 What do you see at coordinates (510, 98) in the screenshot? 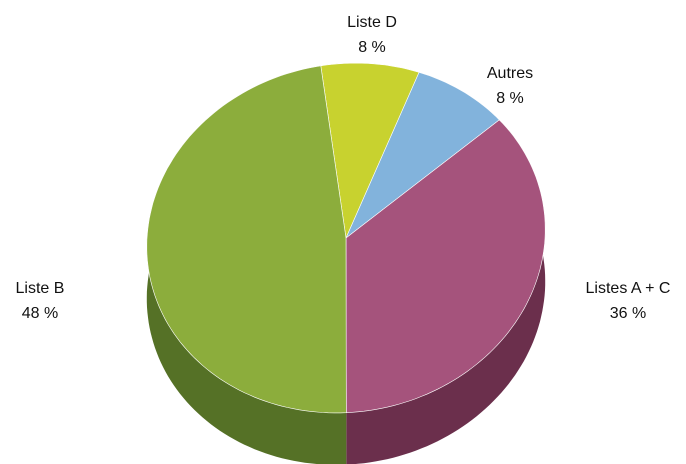
I see `slice-value-autres: 8 %` at bounding box center [510, 98].